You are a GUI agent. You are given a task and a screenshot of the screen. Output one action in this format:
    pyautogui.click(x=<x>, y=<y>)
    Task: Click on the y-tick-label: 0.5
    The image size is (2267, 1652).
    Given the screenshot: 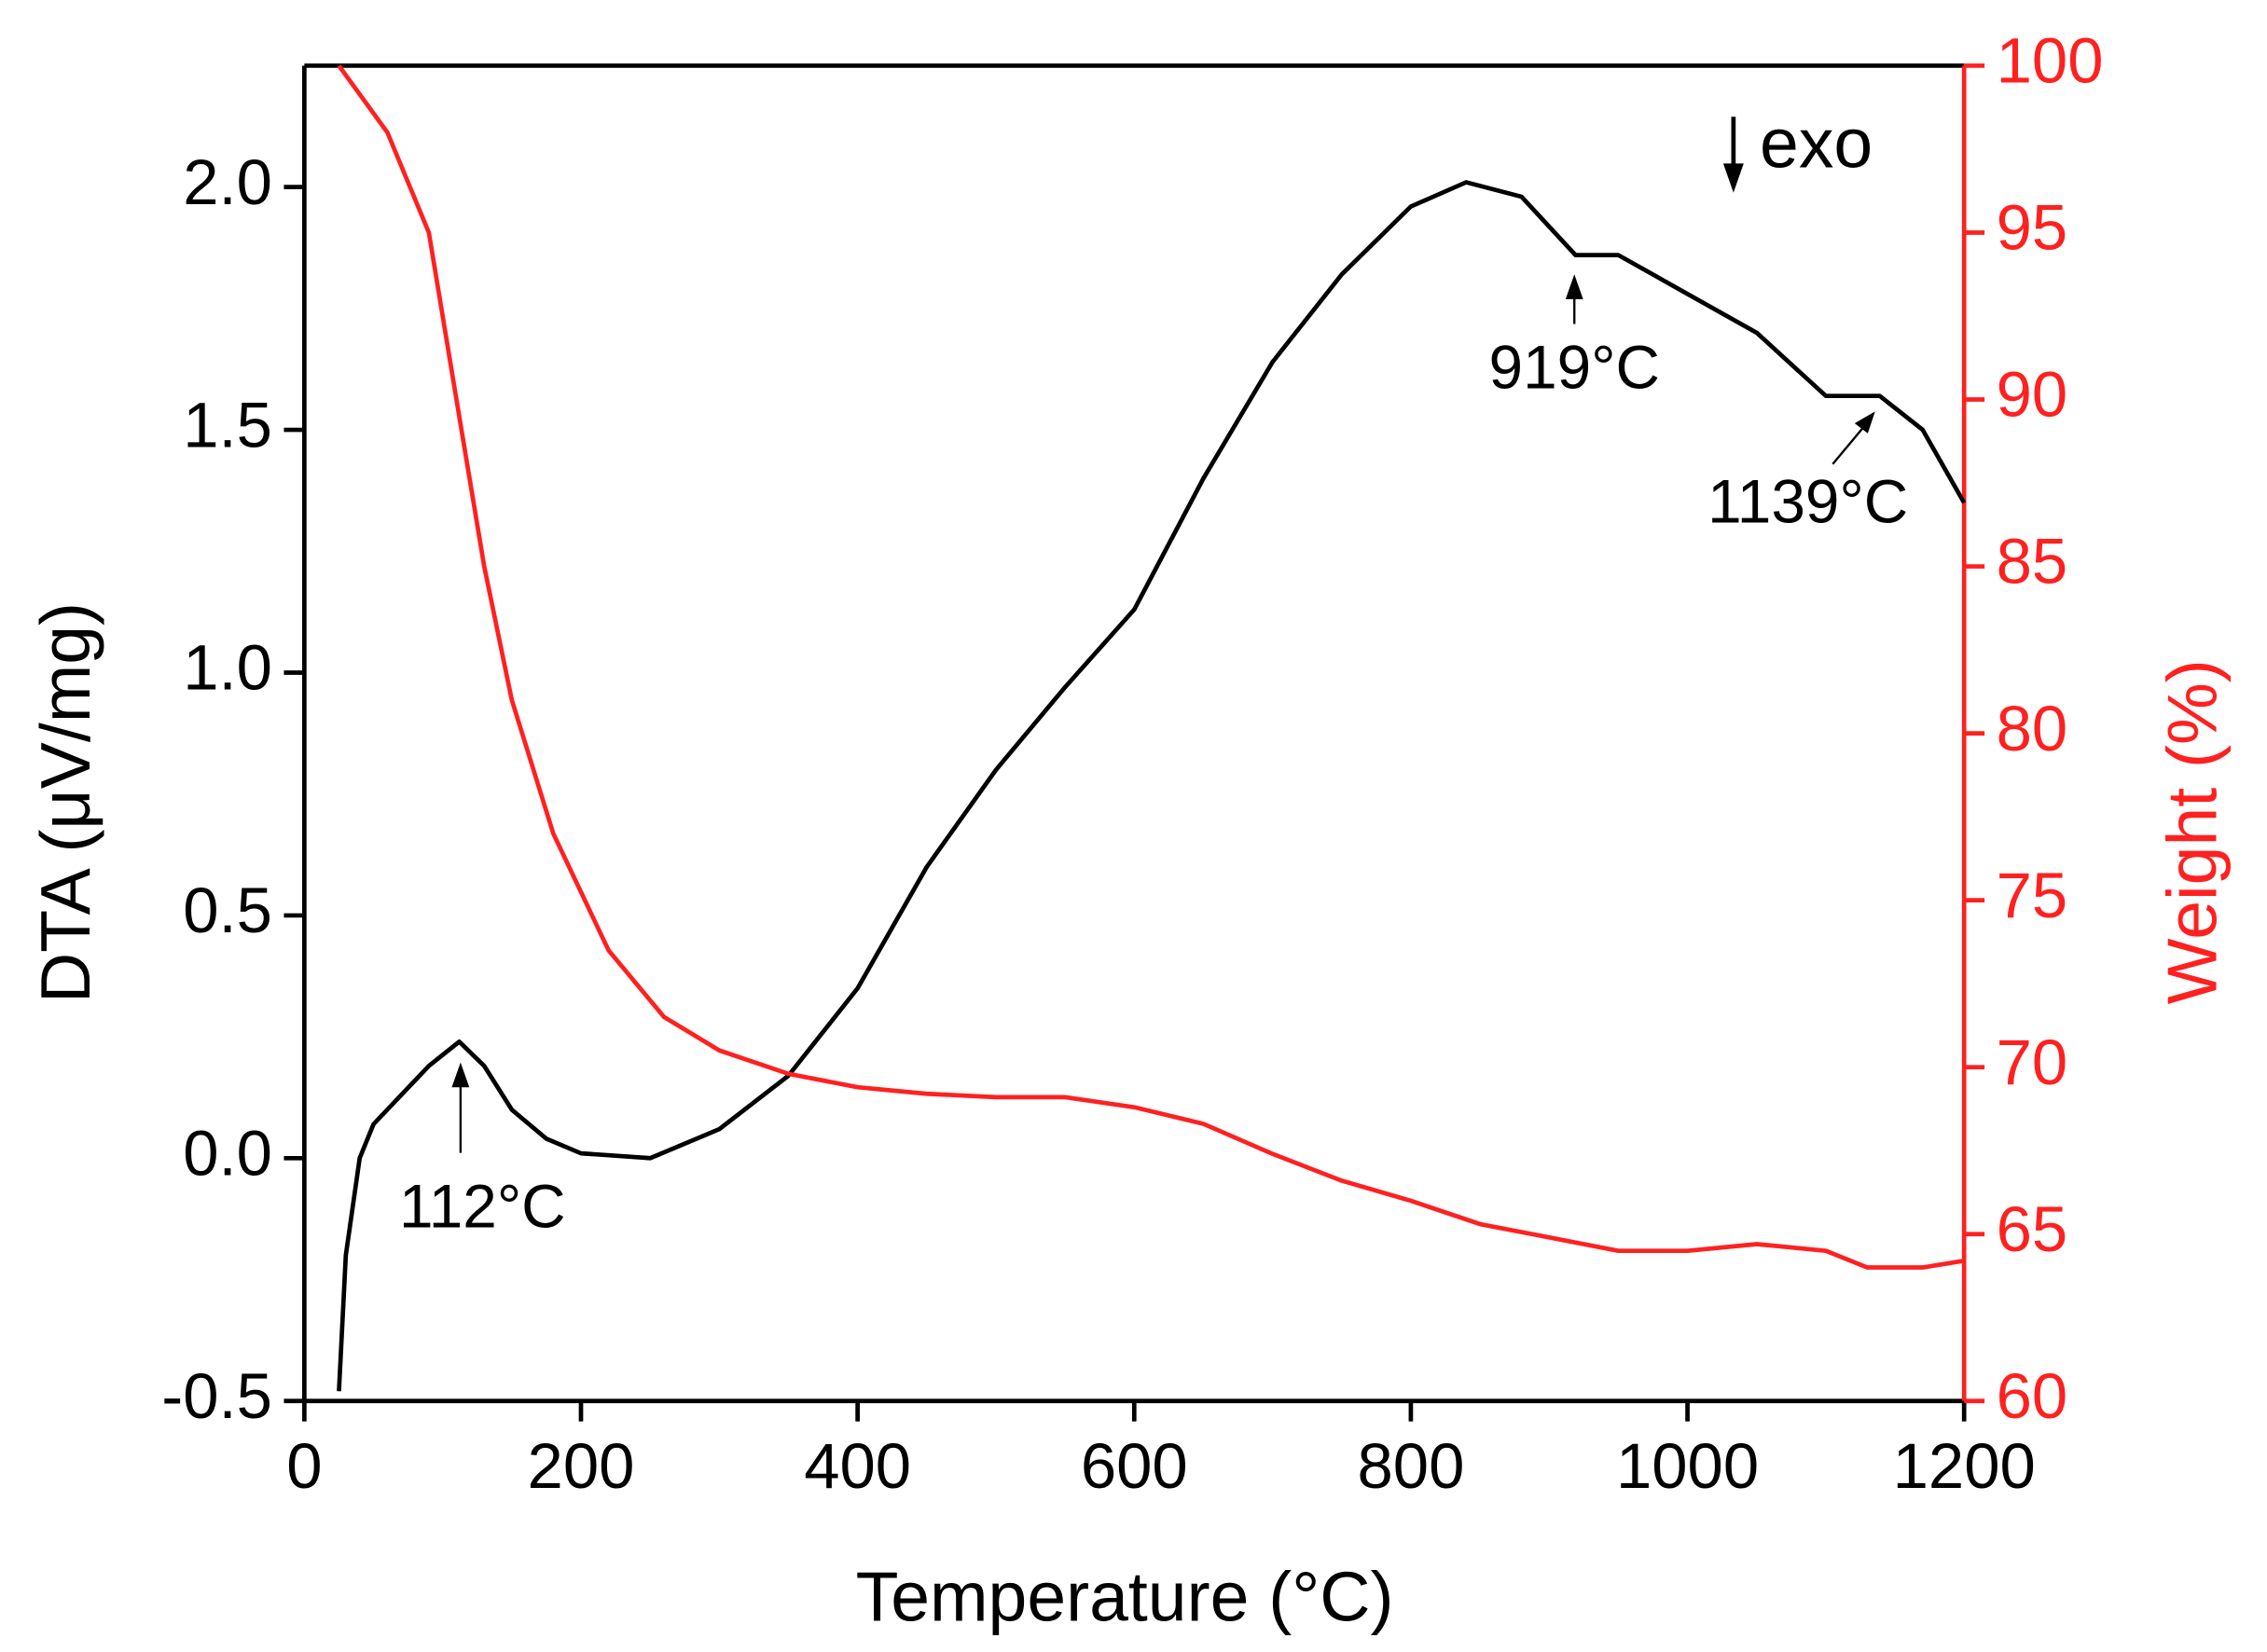 What is the action you would take?
    pyautogui.click(x=227, y=910)
    